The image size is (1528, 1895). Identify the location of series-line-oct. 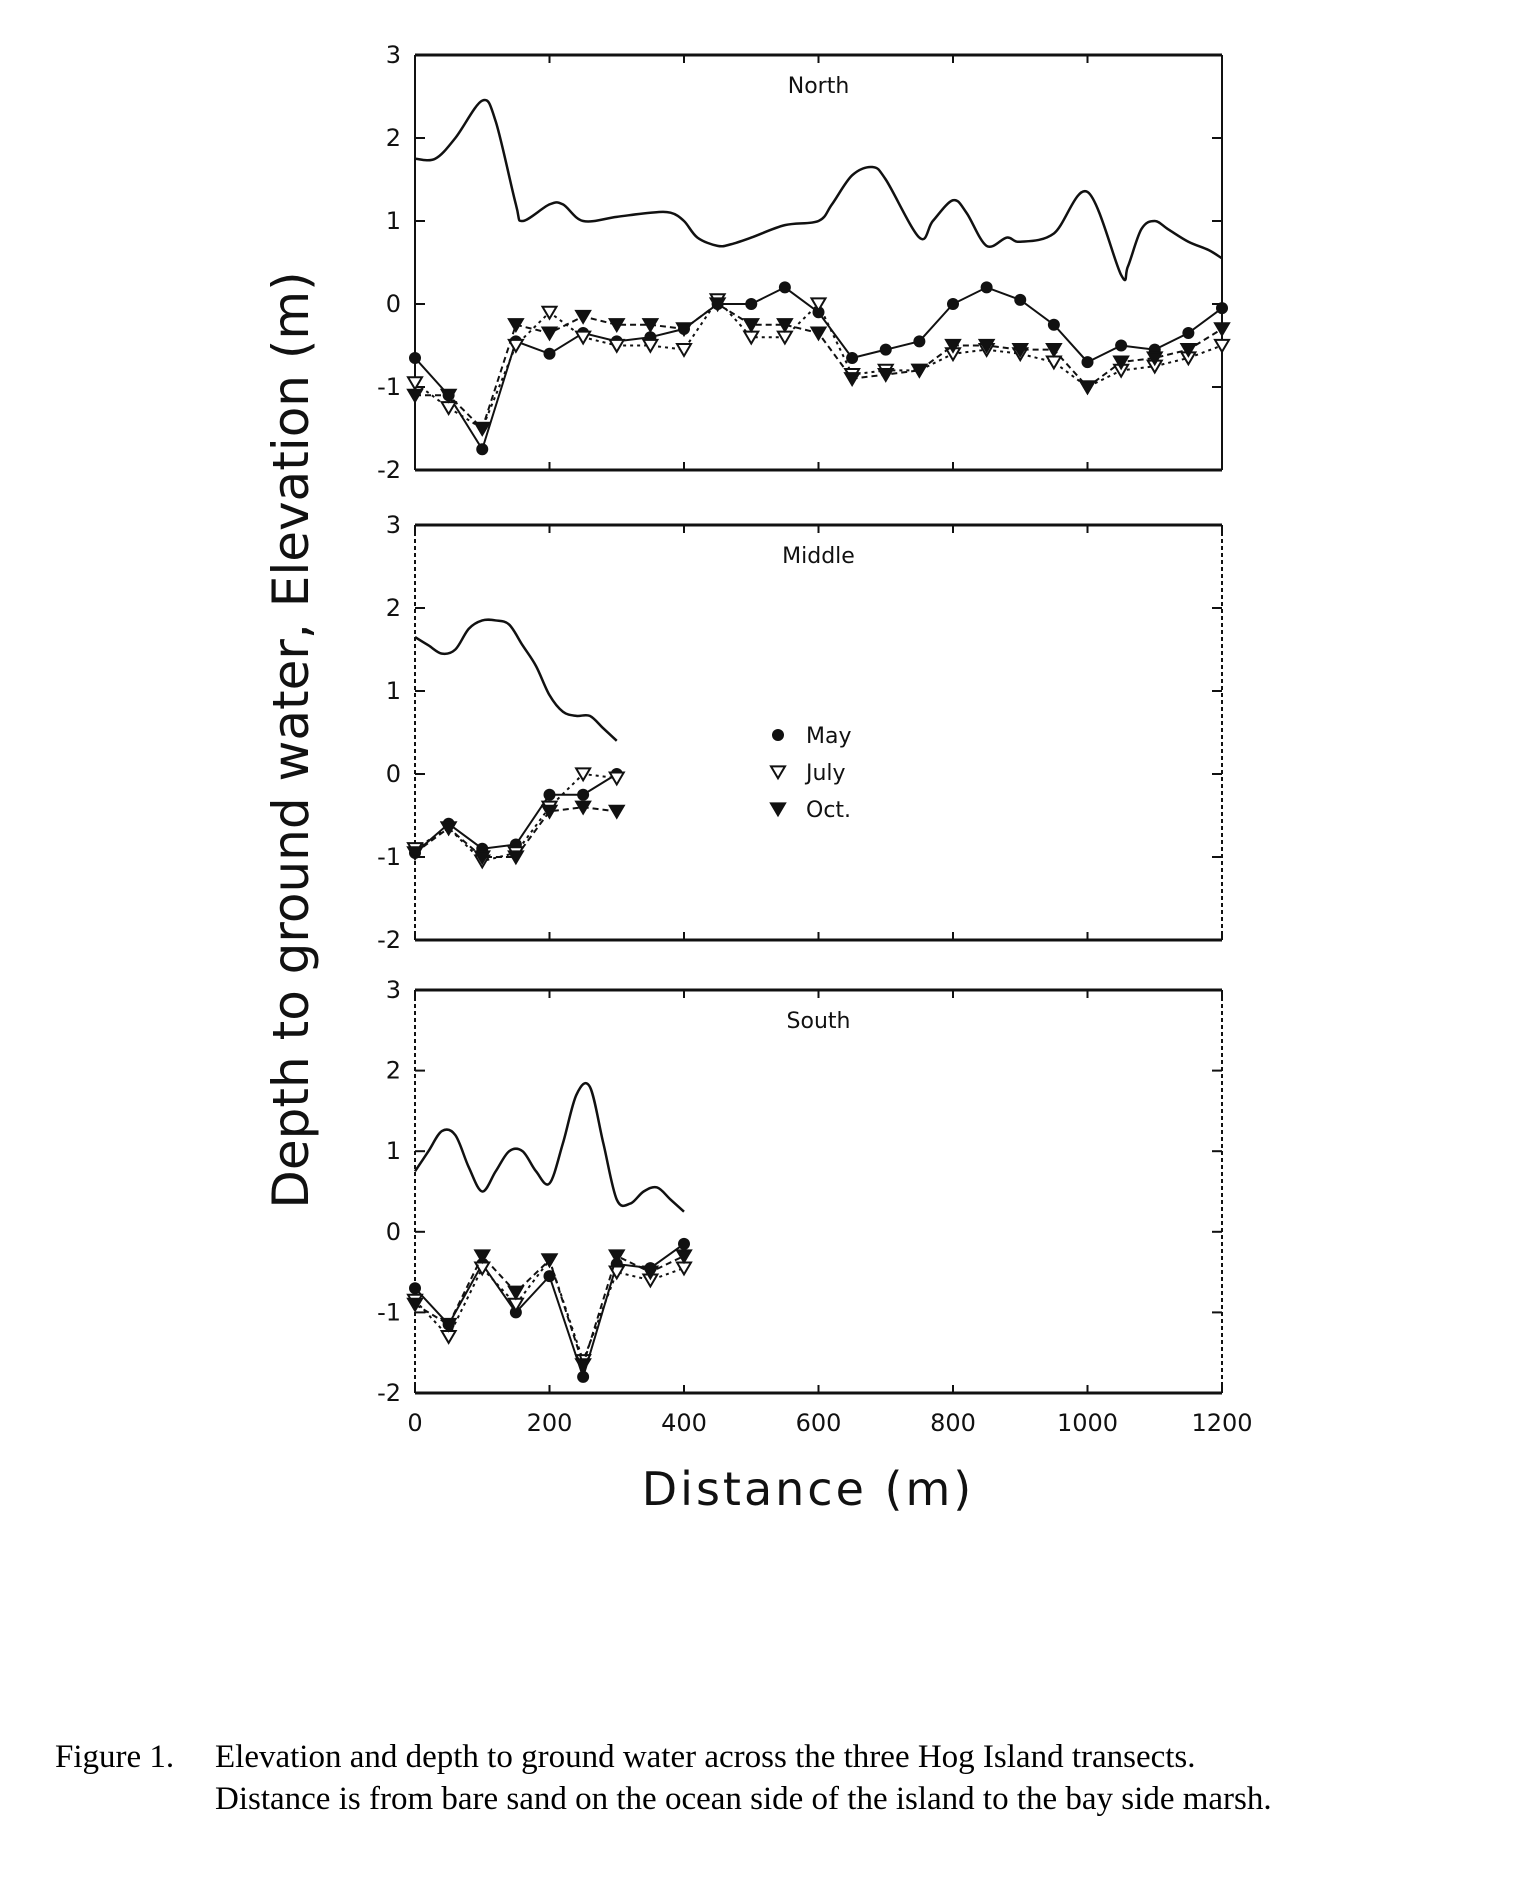
(819, 366).